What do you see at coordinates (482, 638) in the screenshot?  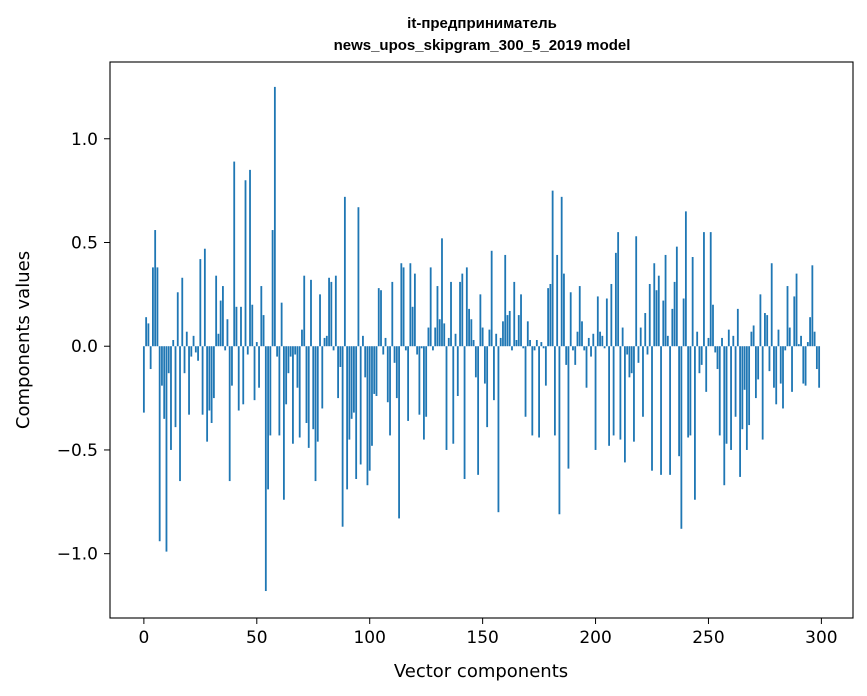 I see `x-tick-label: 150` at bounding box center [482, 638].